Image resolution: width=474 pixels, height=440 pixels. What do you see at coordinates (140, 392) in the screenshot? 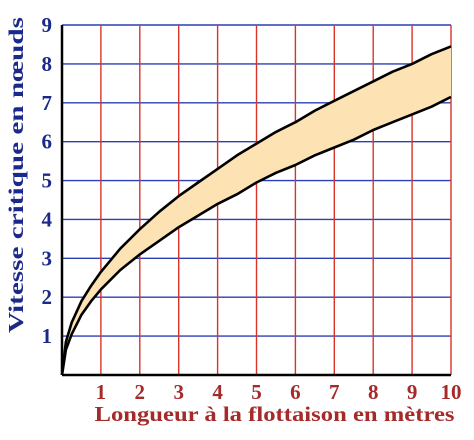
I see `x-tick-label-2: 2` at bounding box center [140, 392].